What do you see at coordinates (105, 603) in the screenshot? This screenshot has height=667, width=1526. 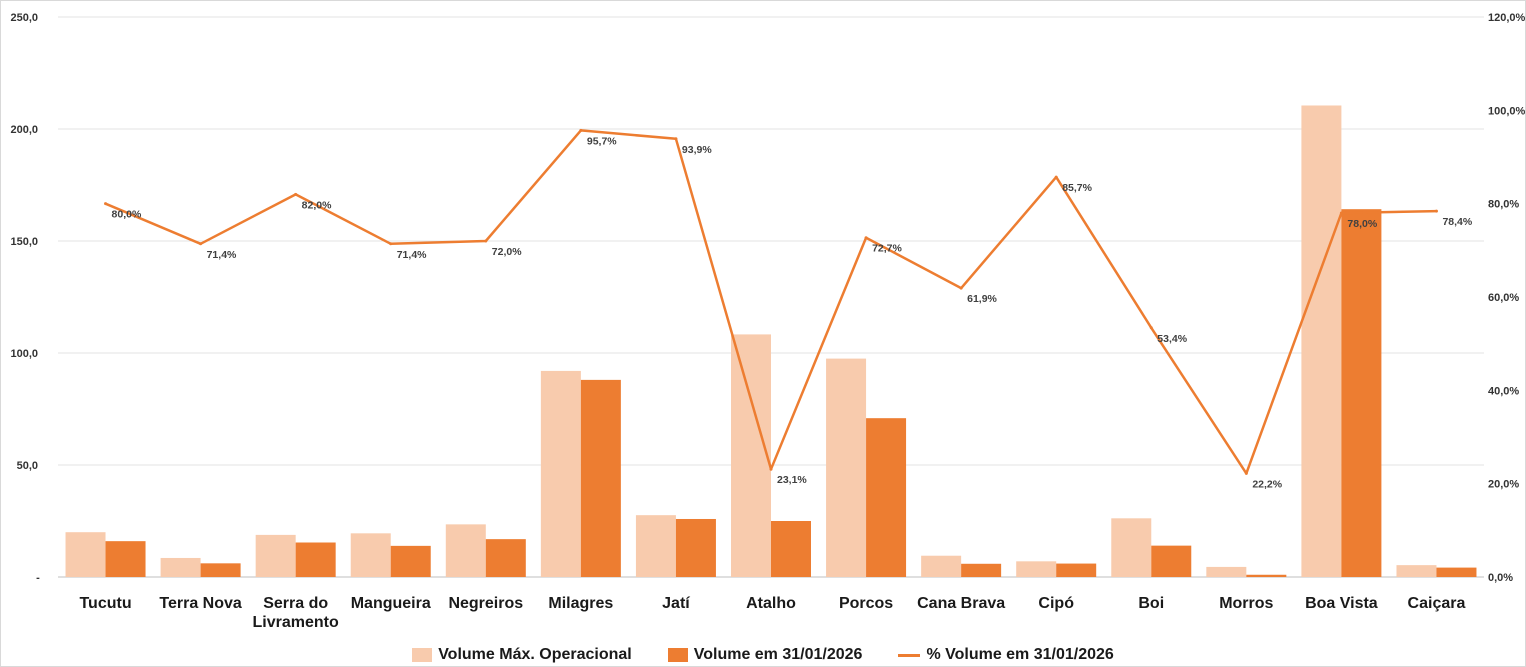 I see `x-category-label: Tucutu` at bounding box center [105, 603].